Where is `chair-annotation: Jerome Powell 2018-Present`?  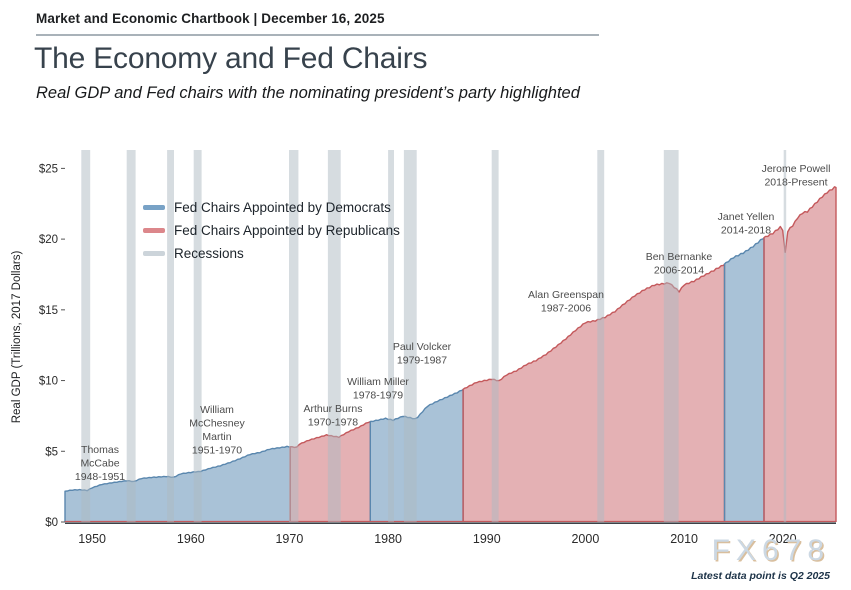 chair-annotation: Jerome Powell 2018-Present is located at coordinates (796, 176).